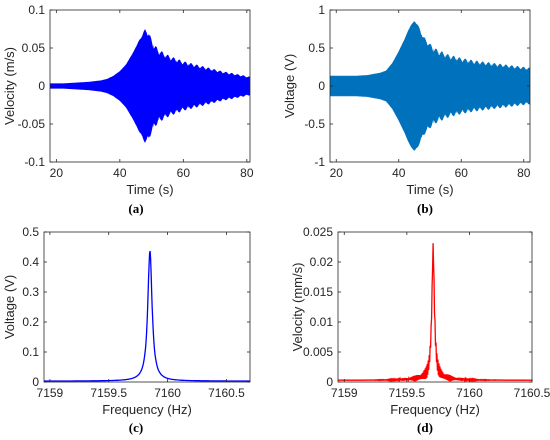 This screenshot has height=440, width=550. I want to click on y-tick-label: 0.005, so click(318, 352).